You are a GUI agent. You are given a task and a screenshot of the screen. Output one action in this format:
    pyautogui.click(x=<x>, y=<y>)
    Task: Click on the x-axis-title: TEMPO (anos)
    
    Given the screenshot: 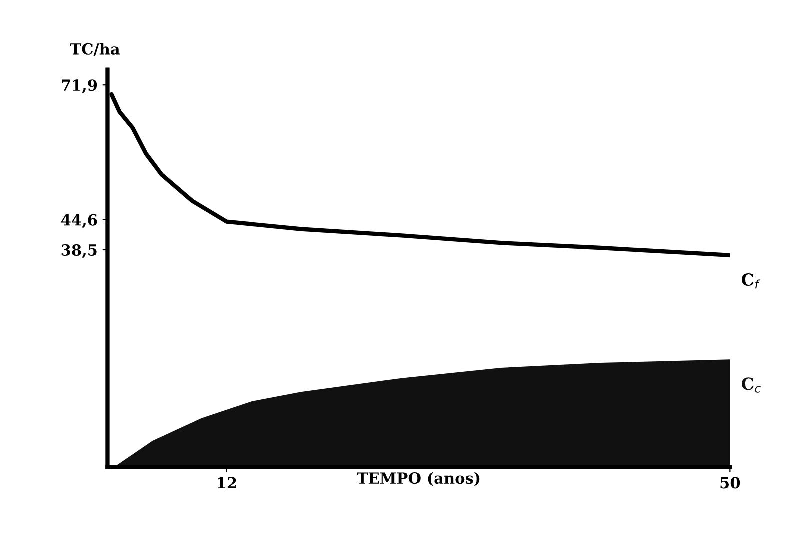 What is the action you would take?
    pyautogui.click(x=418, y=479)
    